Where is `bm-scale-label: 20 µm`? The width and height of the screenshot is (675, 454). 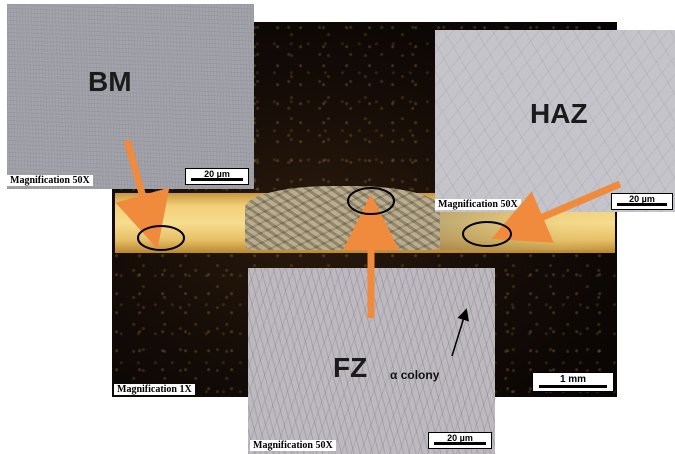 bm-scale-label: 20 µm is located at coordinates (217, 174).